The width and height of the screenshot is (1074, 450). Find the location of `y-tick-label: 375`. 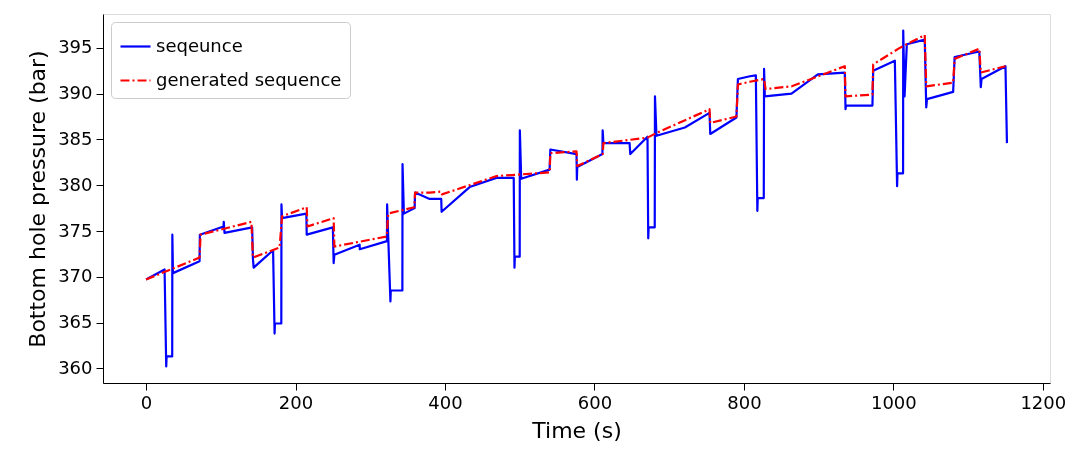

y-tick-label: 375 is located at coordinates (75, 230).